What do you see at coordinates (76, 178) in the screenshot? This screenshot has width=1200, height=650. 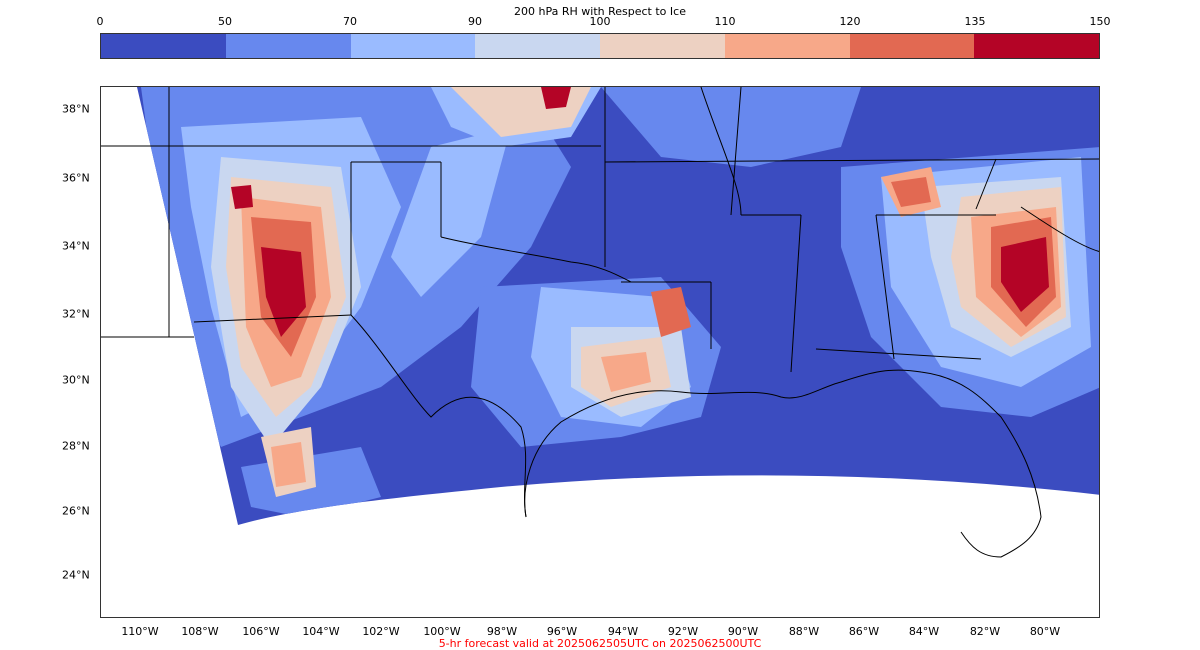 I see `lat-label: 36°N` at bounding box center [76, 178].